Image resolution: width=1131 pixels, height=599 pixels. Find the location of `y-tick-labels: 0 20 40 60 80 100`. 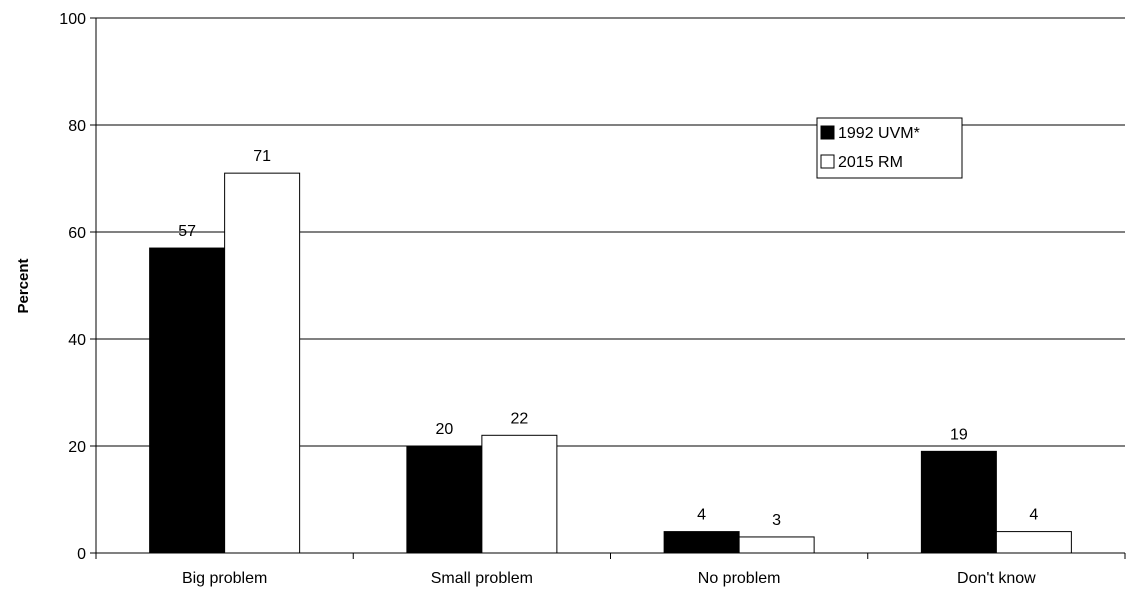

y-tick-labels: 0 20 40 60 80 100 is located at coordinates (72, 287).